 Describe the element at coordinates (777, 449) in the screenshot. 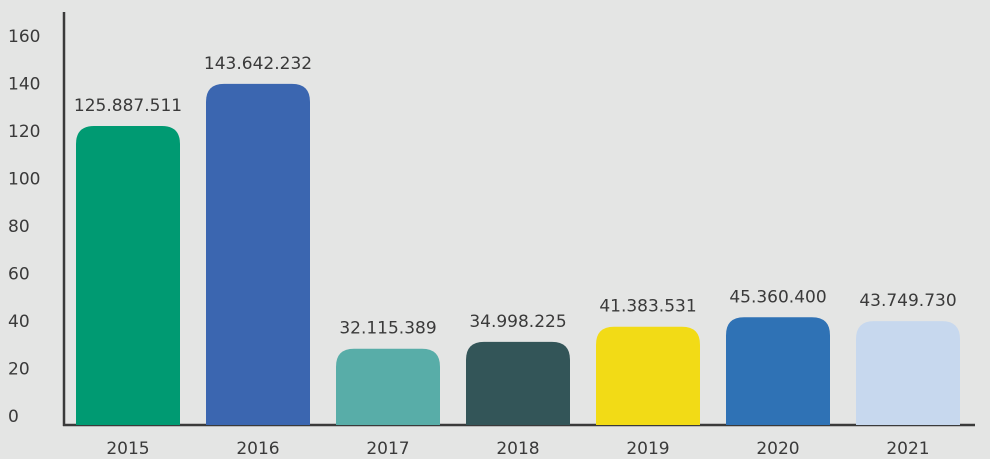

I see `x-tick-label: 2020` at that location.